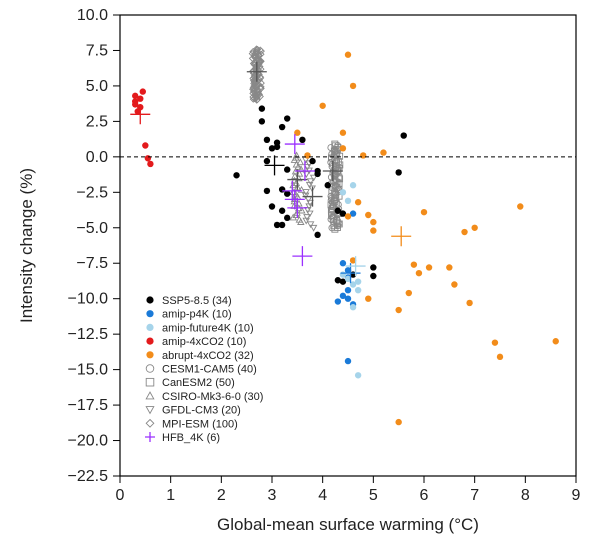 Image resolution: width=600 pixels, height=545 pixels. I want to click on y-tick-label: −22.5, so click(88, 476).